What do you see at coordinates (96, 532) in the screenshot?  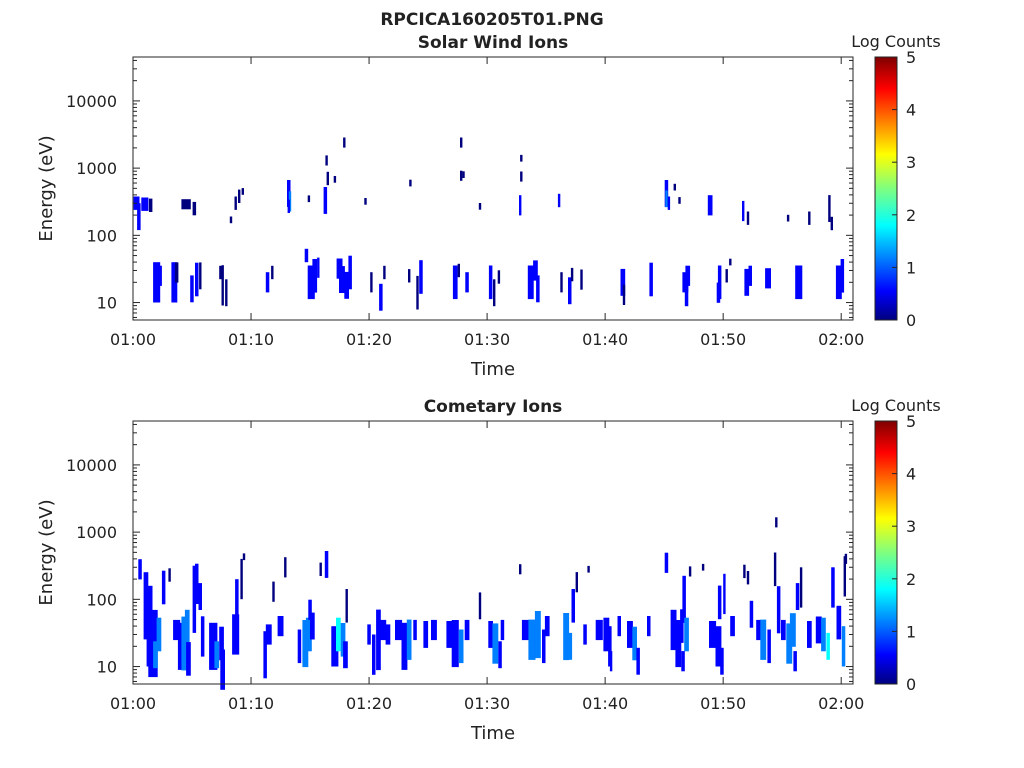 I see `y-tick-label: 1000` at bounding box center [96, 532].